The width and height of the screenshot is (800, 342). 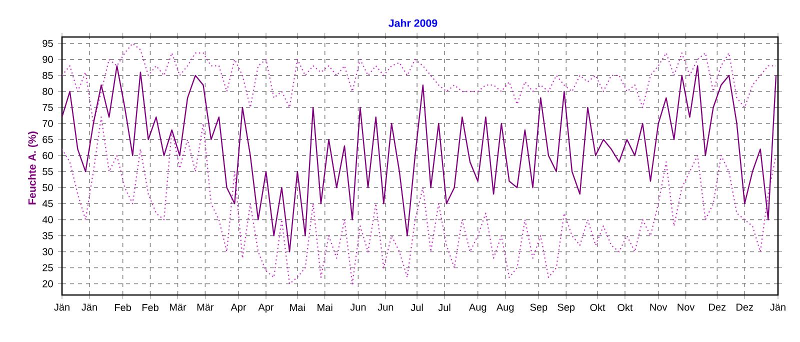 I want to click on y-tick-label: 95, so click(x=47, y=43).